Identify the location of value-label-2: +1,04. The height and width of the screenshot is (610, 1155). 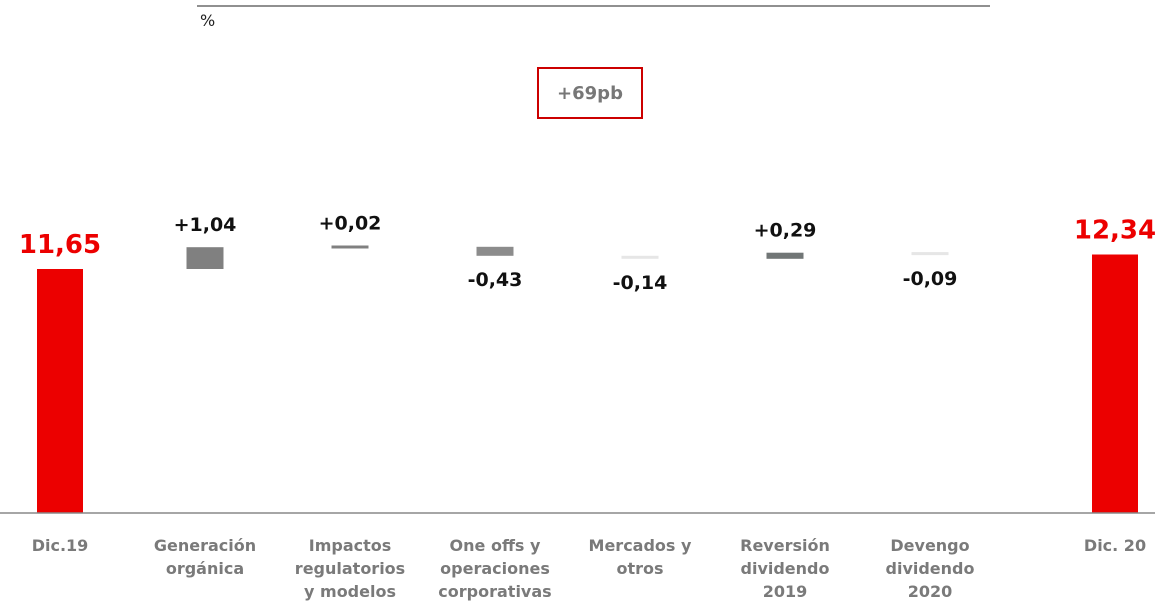
(205, 225).